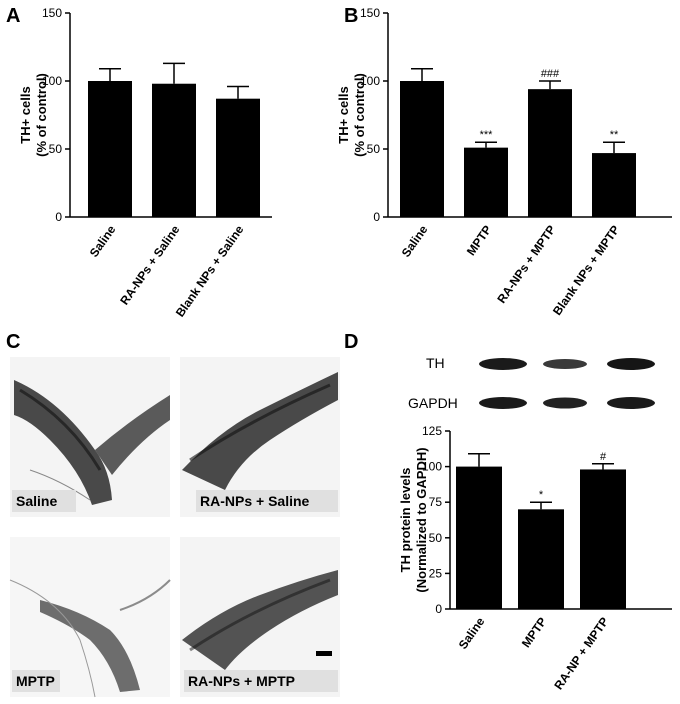 This screenshot has width=680, height=704. What do you see at coordinates (432, 467) in the screenshot?
I see `y-tick-label-d: 100` at bounding box center [432, 467].